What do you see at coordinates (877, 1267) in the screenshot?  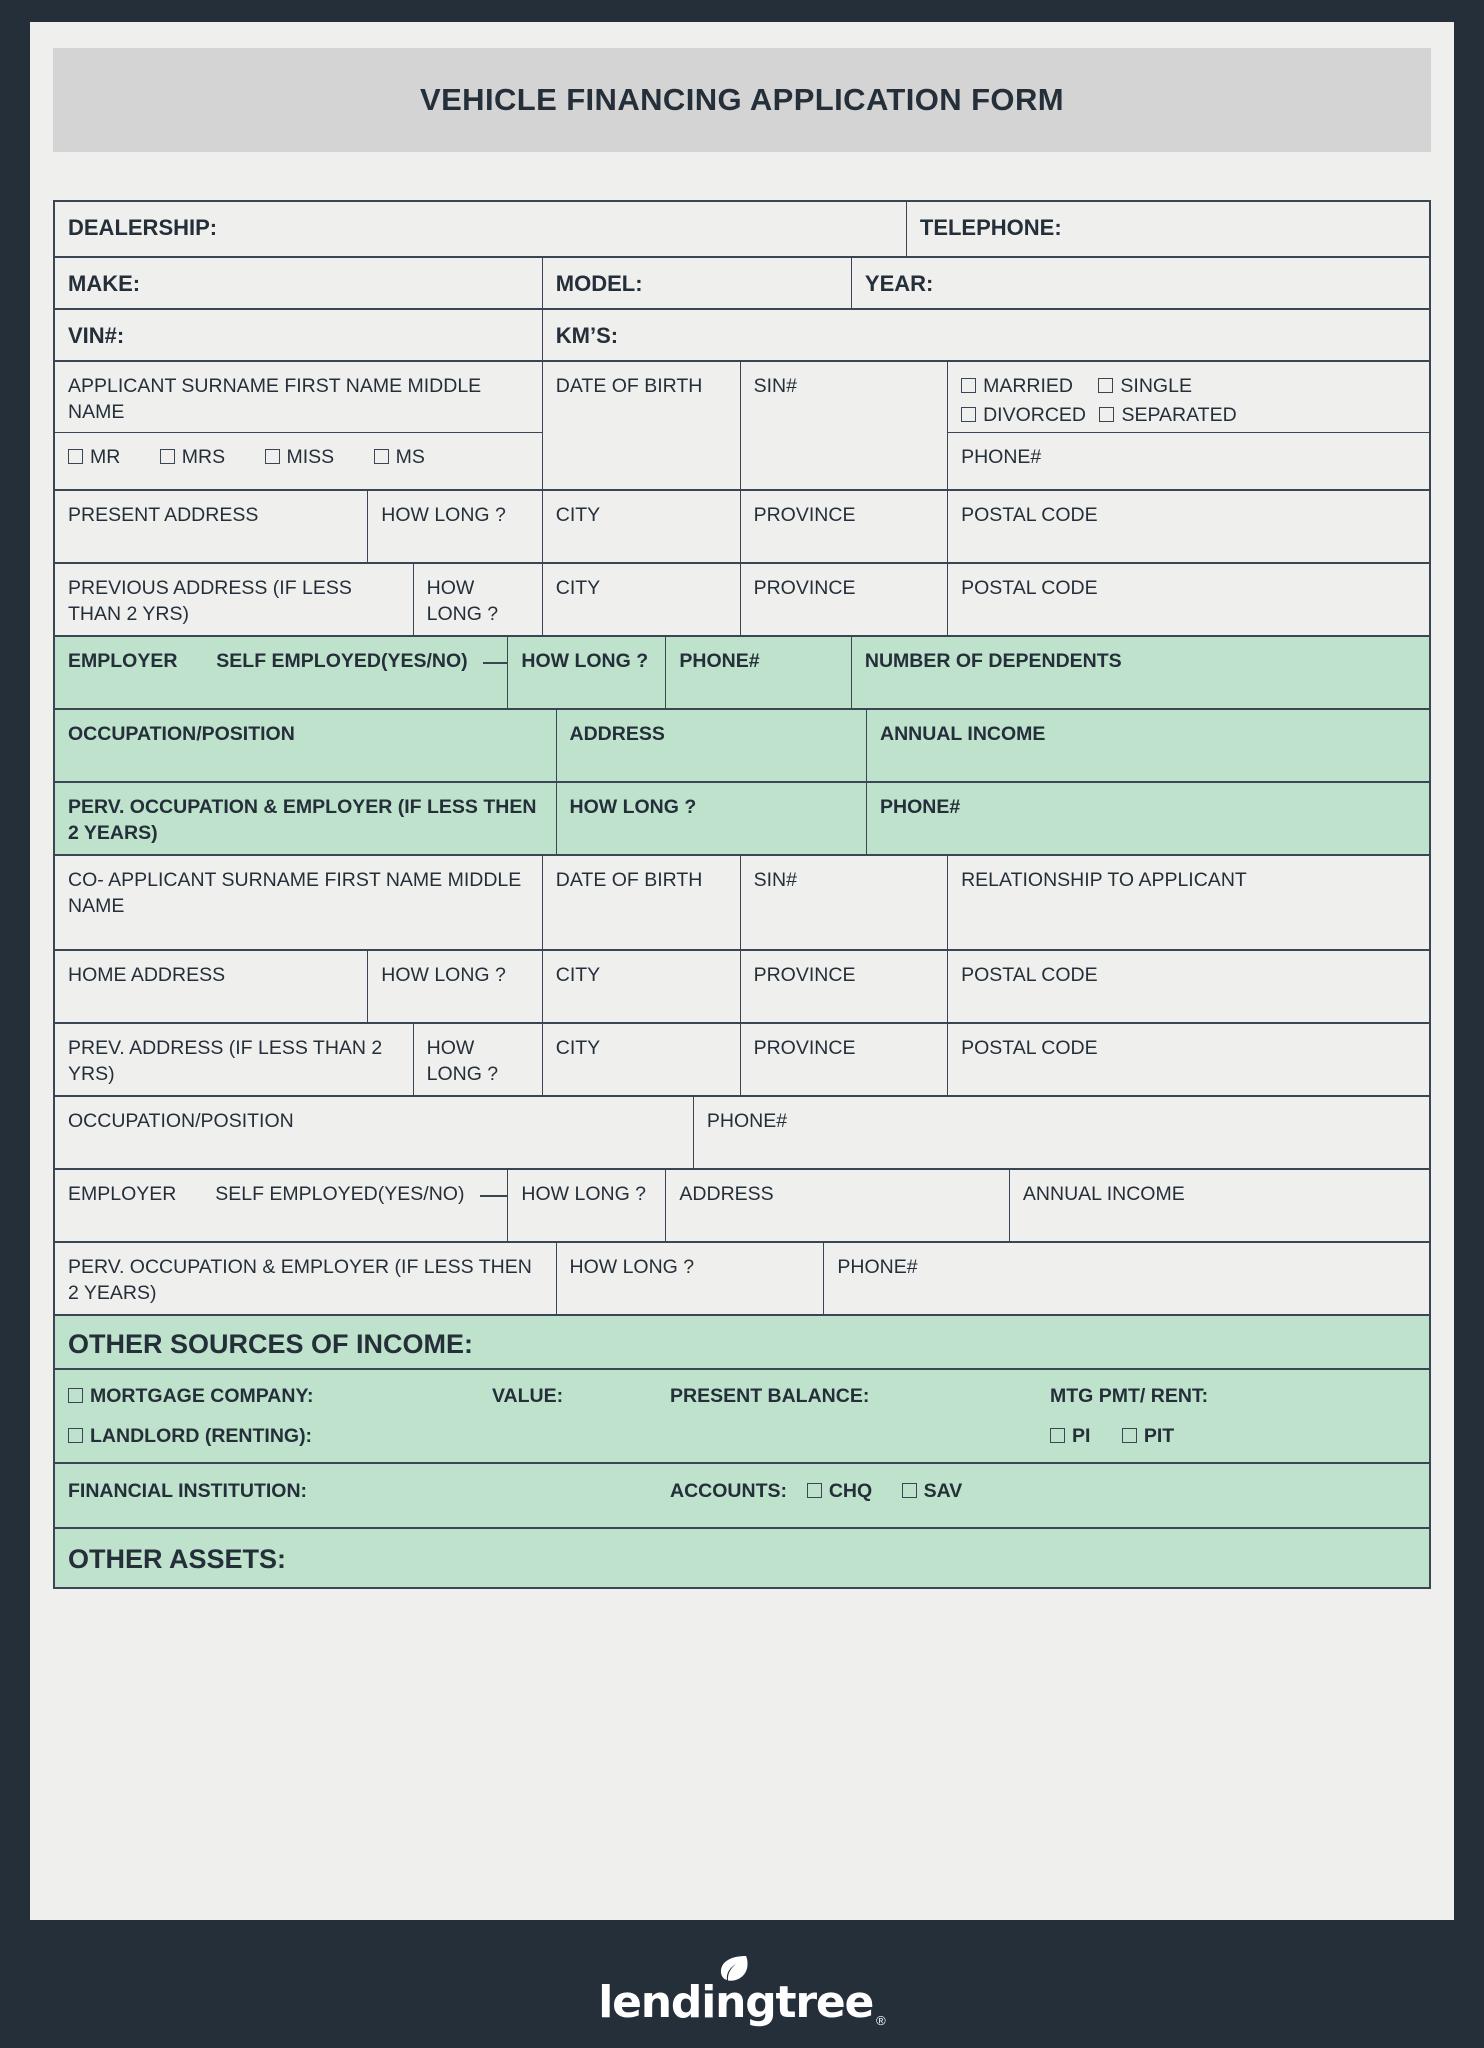 I see `field-coapplicant-prev-phone: PHONE#` at bounding box center [877, 1267].